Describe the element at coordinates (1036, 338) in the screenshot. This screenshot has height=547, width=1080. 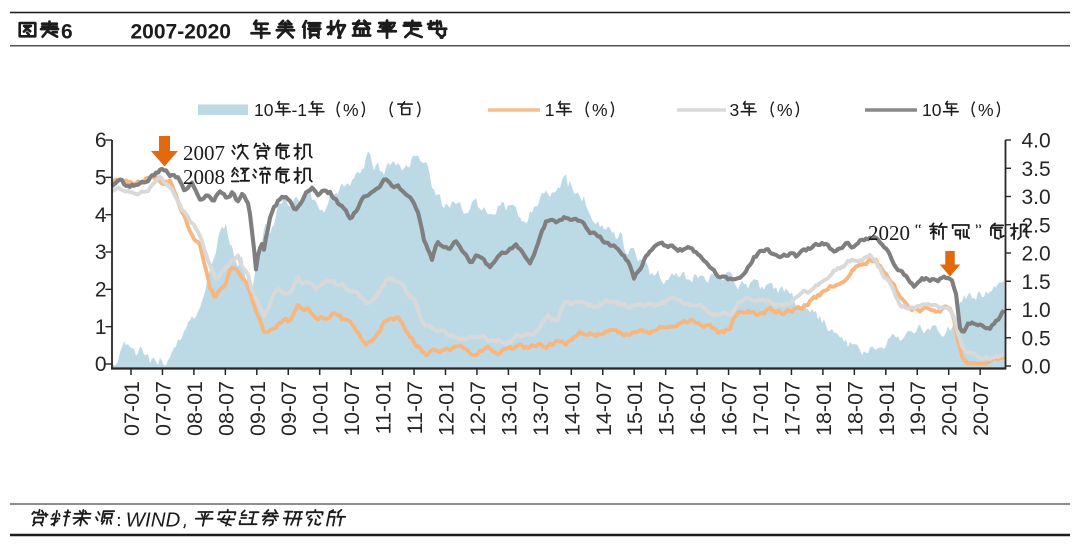
I see `svg-text: 0.5` at that location.